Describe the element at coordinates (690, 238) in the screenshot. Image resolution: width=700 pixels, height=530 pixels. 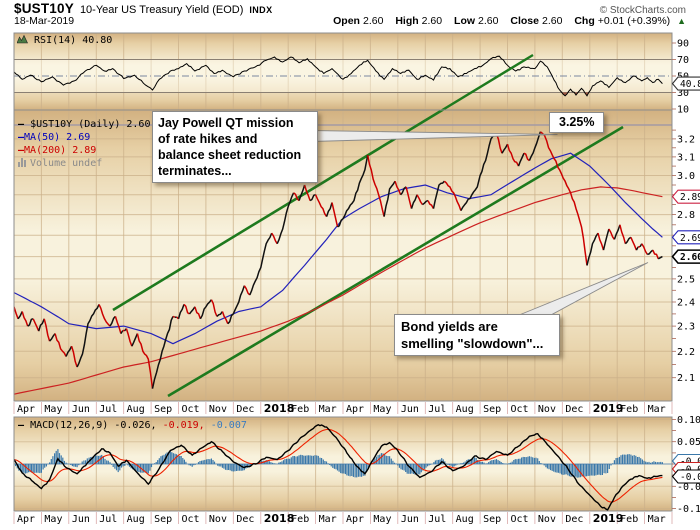
I see `tick-label: 2.69` at that location.